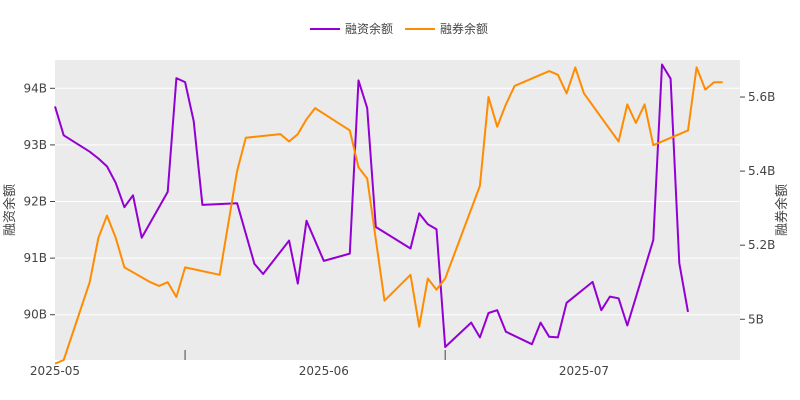  I want to click on left-axis-title: 融资余额, so click(10, 210).